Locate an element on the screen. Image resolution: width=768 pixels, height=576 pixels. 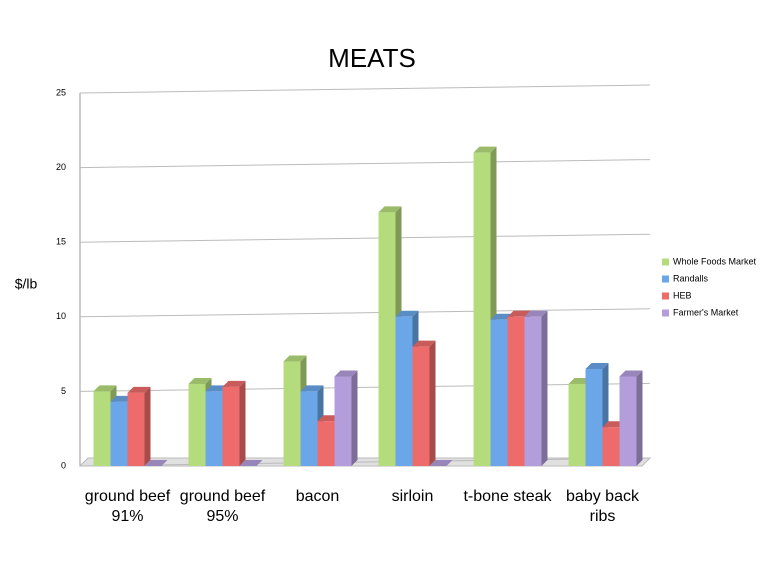
y-tick-label: 10 is located at coordinates (61, 316).